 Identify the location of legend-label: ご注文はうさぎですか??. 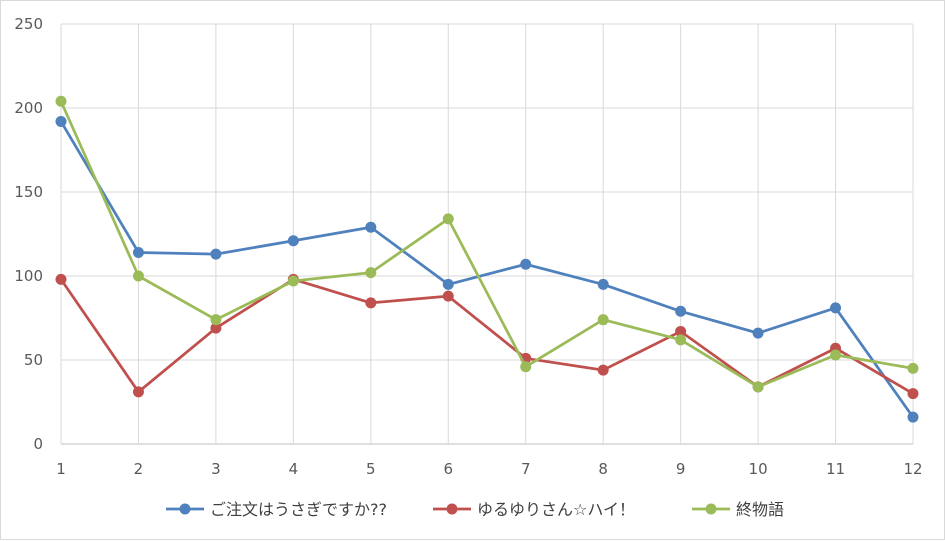
(298, 509).